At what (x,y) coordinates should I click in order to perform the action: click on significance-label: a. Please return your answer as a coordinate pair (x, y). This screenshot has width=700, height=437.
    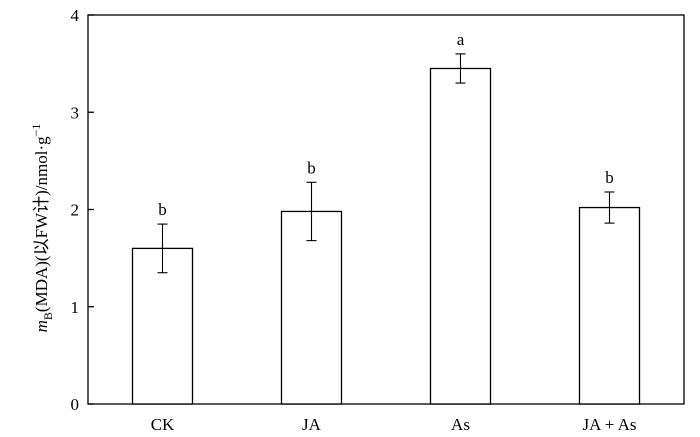
    Looking at the image, I should click on (461, 39).